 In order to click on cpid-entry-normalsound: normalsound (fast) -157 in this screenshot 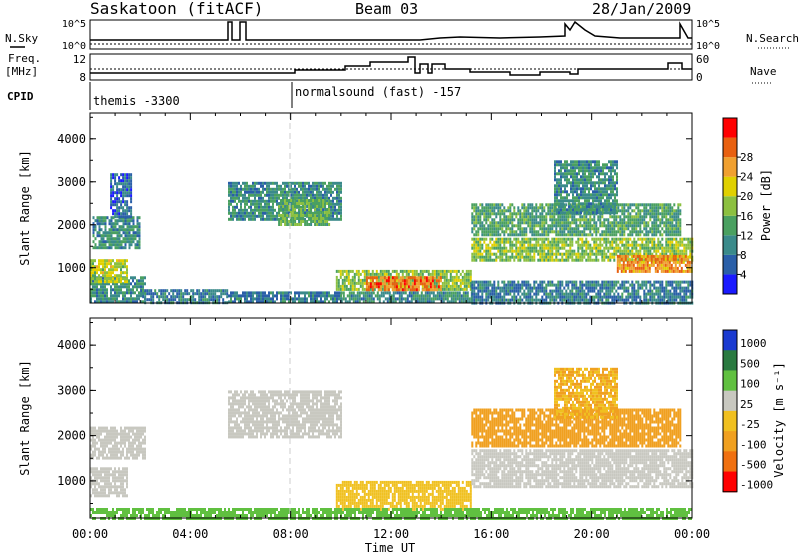, I will do `click(378, 92)`.